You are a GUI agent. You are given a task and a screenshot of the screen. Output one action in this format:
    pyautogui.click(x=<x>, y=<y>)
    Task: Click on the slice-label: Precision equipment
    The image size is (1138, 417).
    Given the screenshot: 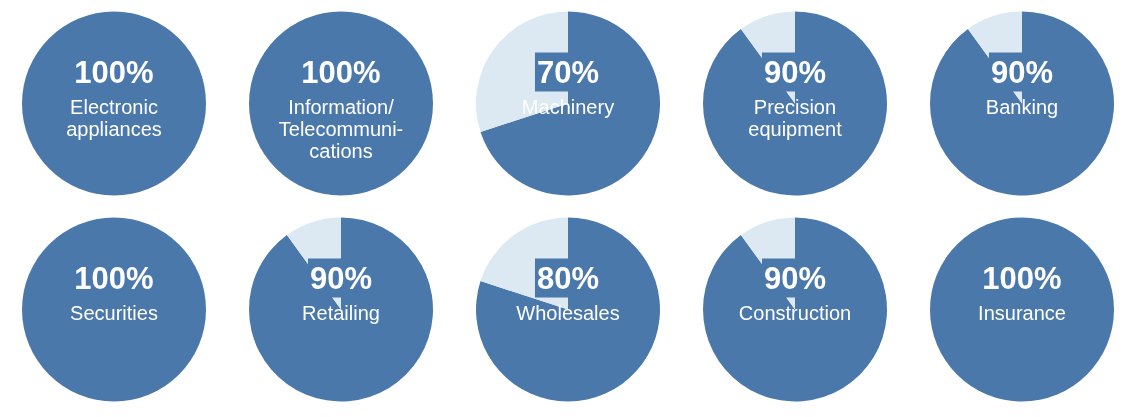 What is the action you would take?
    pyautogui.click(x=795, y=117)
    